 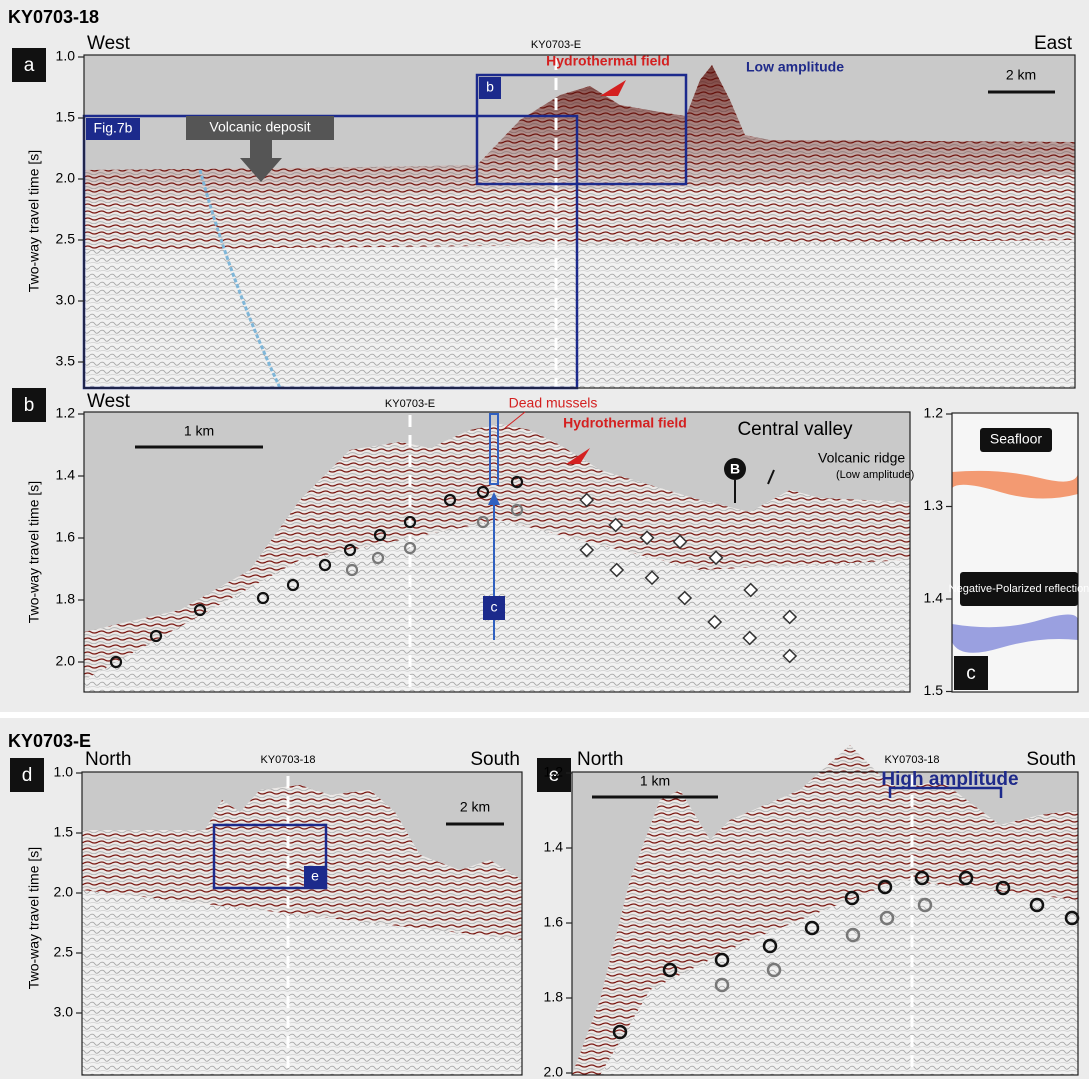 I want to click on panel-c: Seafloor Negative-Polarized reflection c, so click(x=1019, y=552).